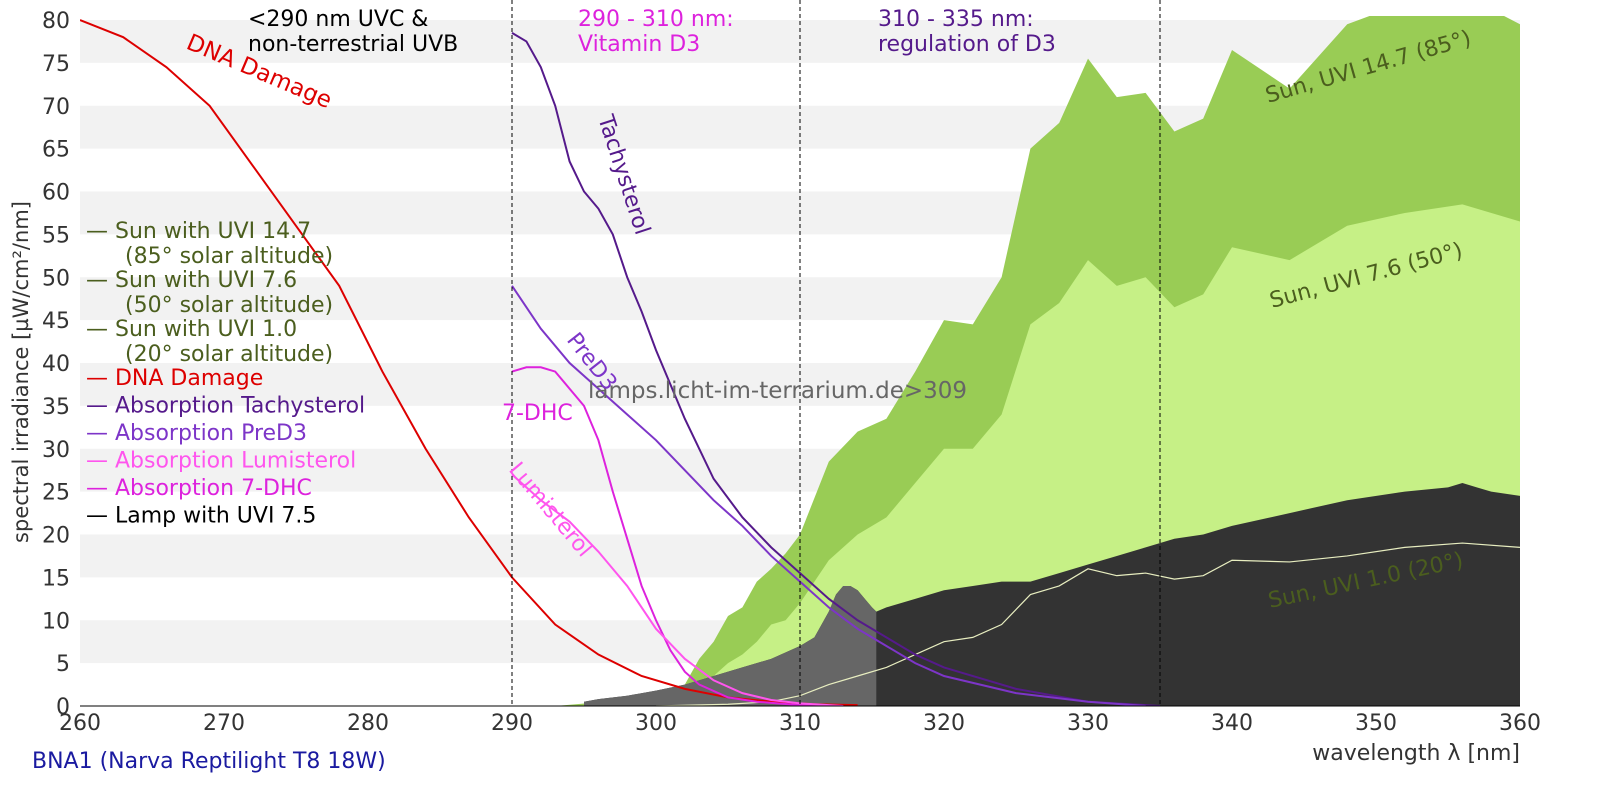 Image resolution: width=1600 pixels, height=800 pixels. What do you see at coordinates (229, 256) in the screenshot?
I see `svg-text: (85° solar altitude)` at bounding box center [229, 256].